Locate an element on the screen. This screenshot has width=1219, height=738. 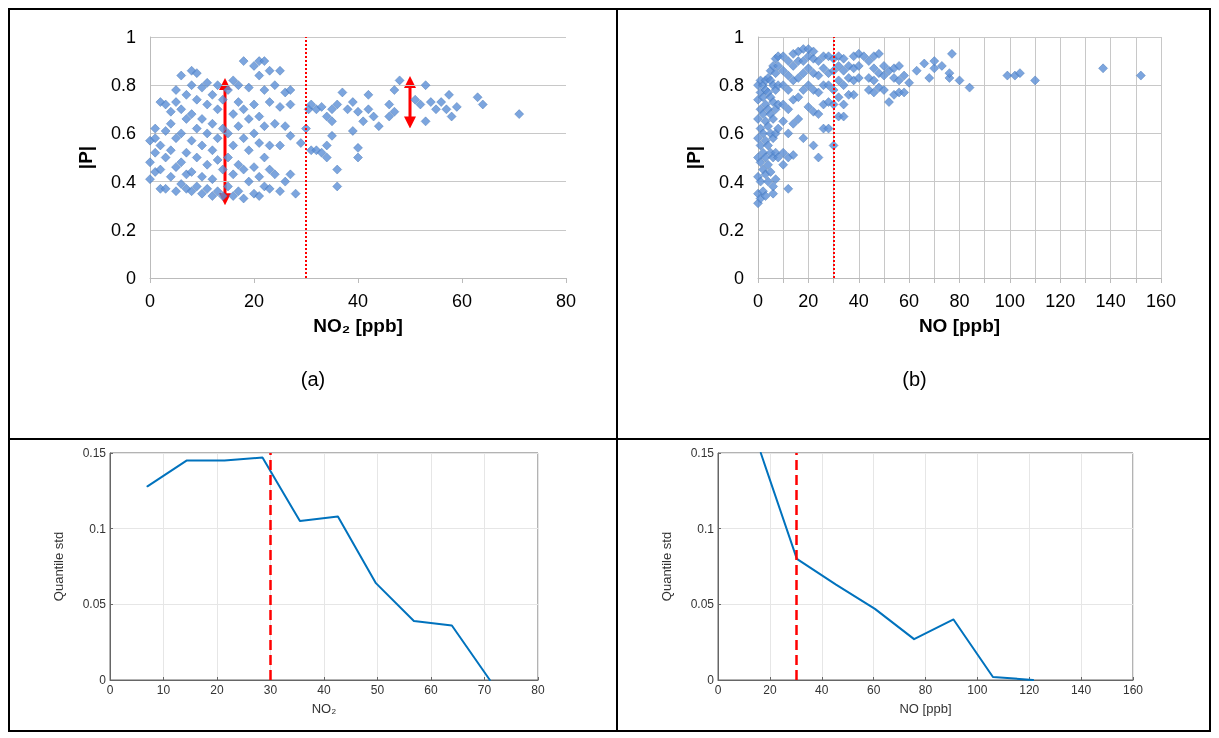
x-axis-title: NO₂ [ppb] is located at coordinates (358, 325).